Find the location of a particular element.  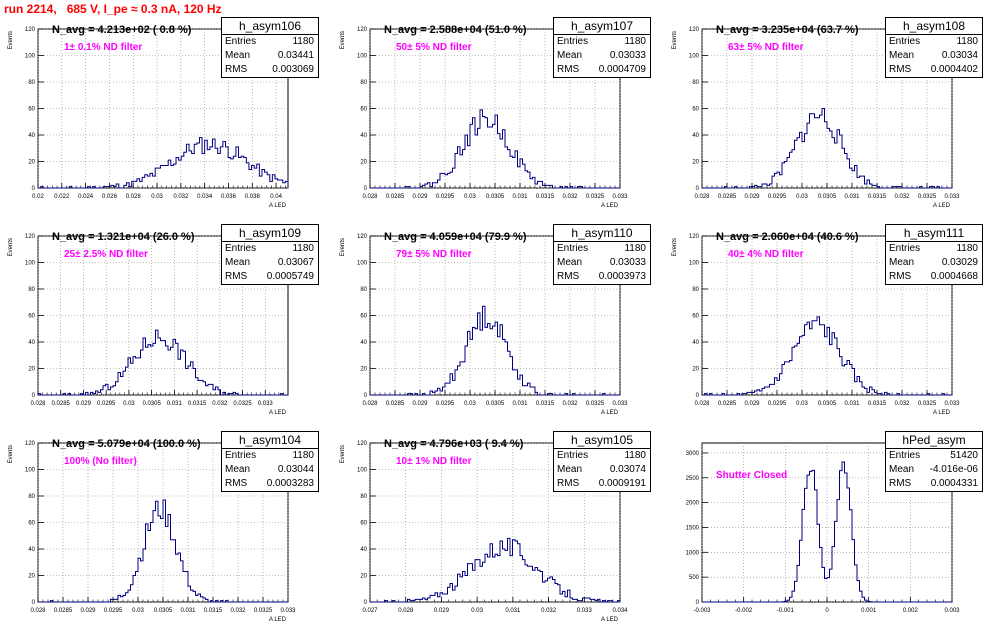

y-tick-label: 3000 is located at coordinates (693, 454).